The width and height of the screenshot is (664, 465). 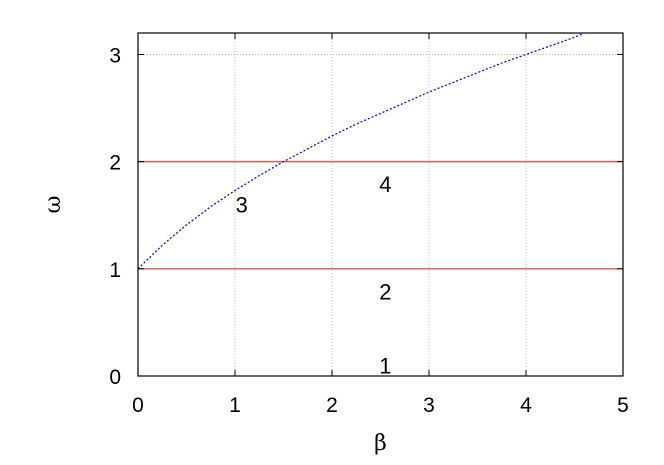 What do you see at coordinates (115, 163) in the screenshot?
I see `y-tick-label: 2` at bounding box center [115, 163].